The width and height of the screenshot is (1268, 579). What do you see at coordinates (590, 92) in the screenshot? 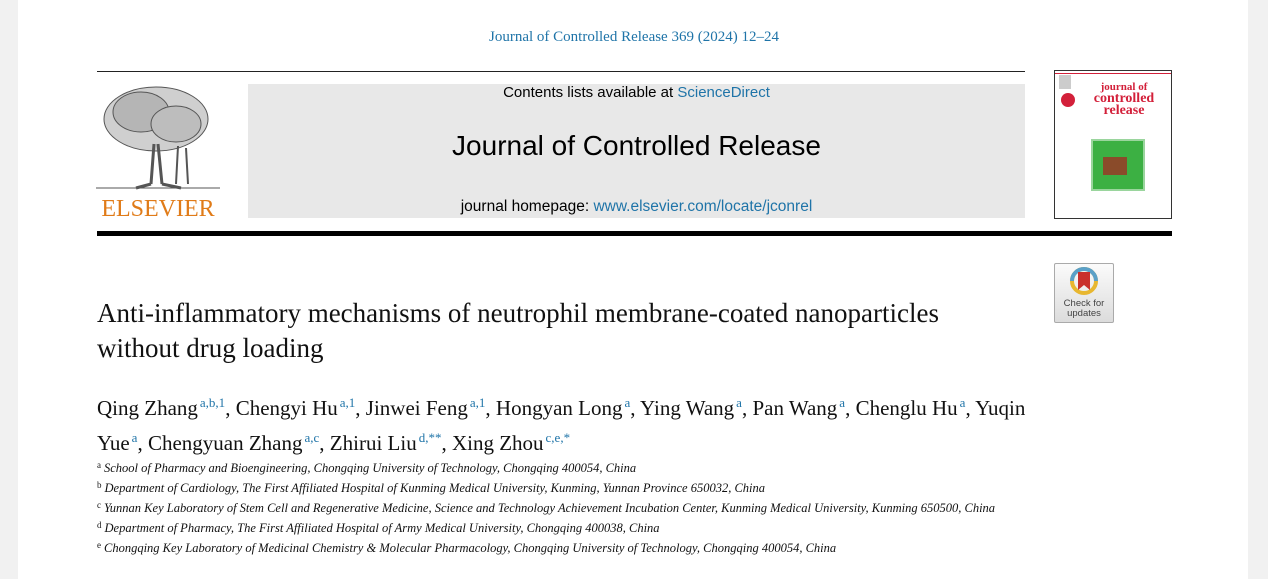
I see `contents-label: Contents lists available at` at bounding box center [590, 92].